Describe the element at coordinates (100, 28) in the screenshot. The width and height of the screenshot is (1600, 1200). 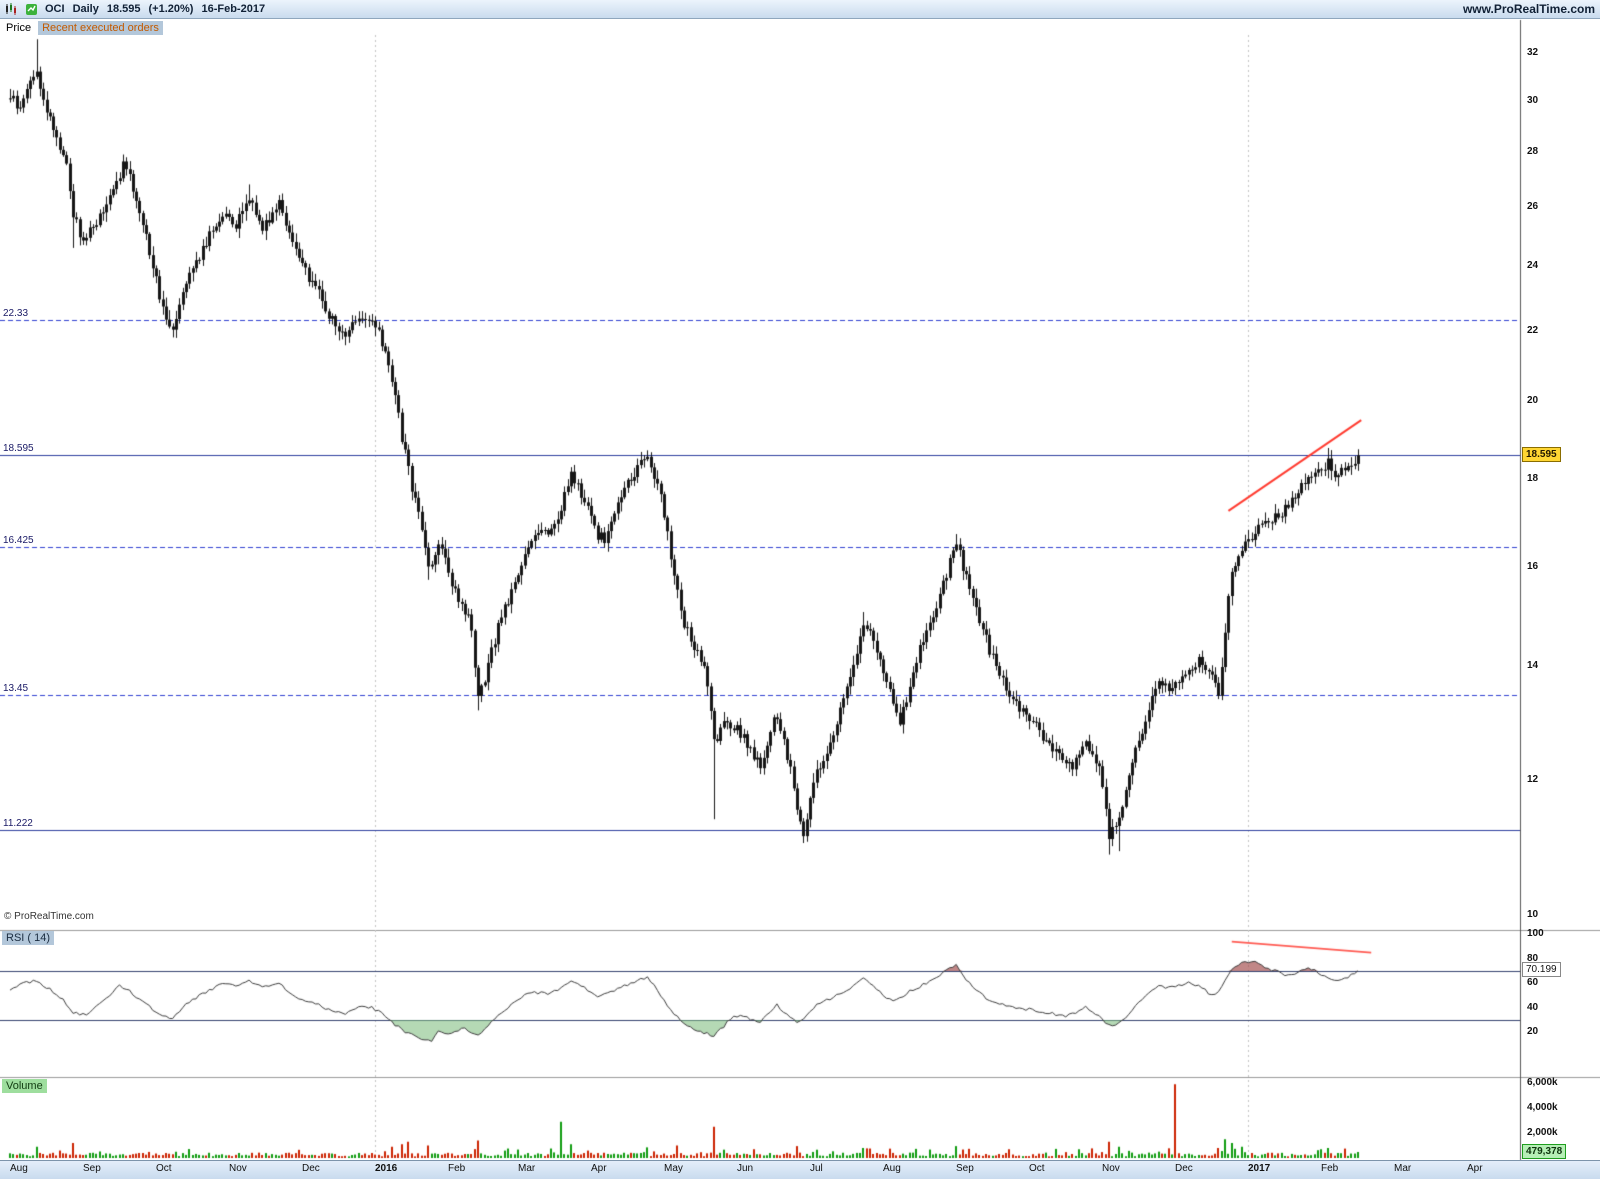
I see `tab-recent-executed-orders: Recent executed orders` at that location.